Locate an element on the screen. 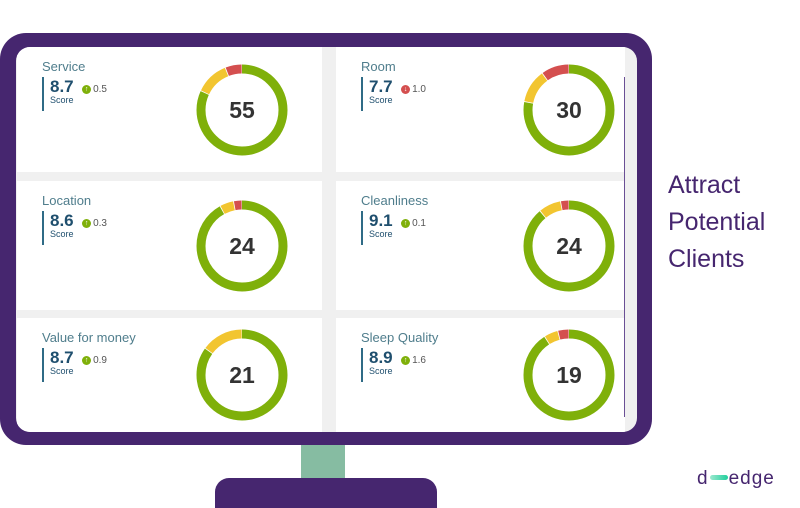 The width and height of the screenshot is (800, 508). score-delta: ↑ 0.1 is located at coordinates (413, 223).